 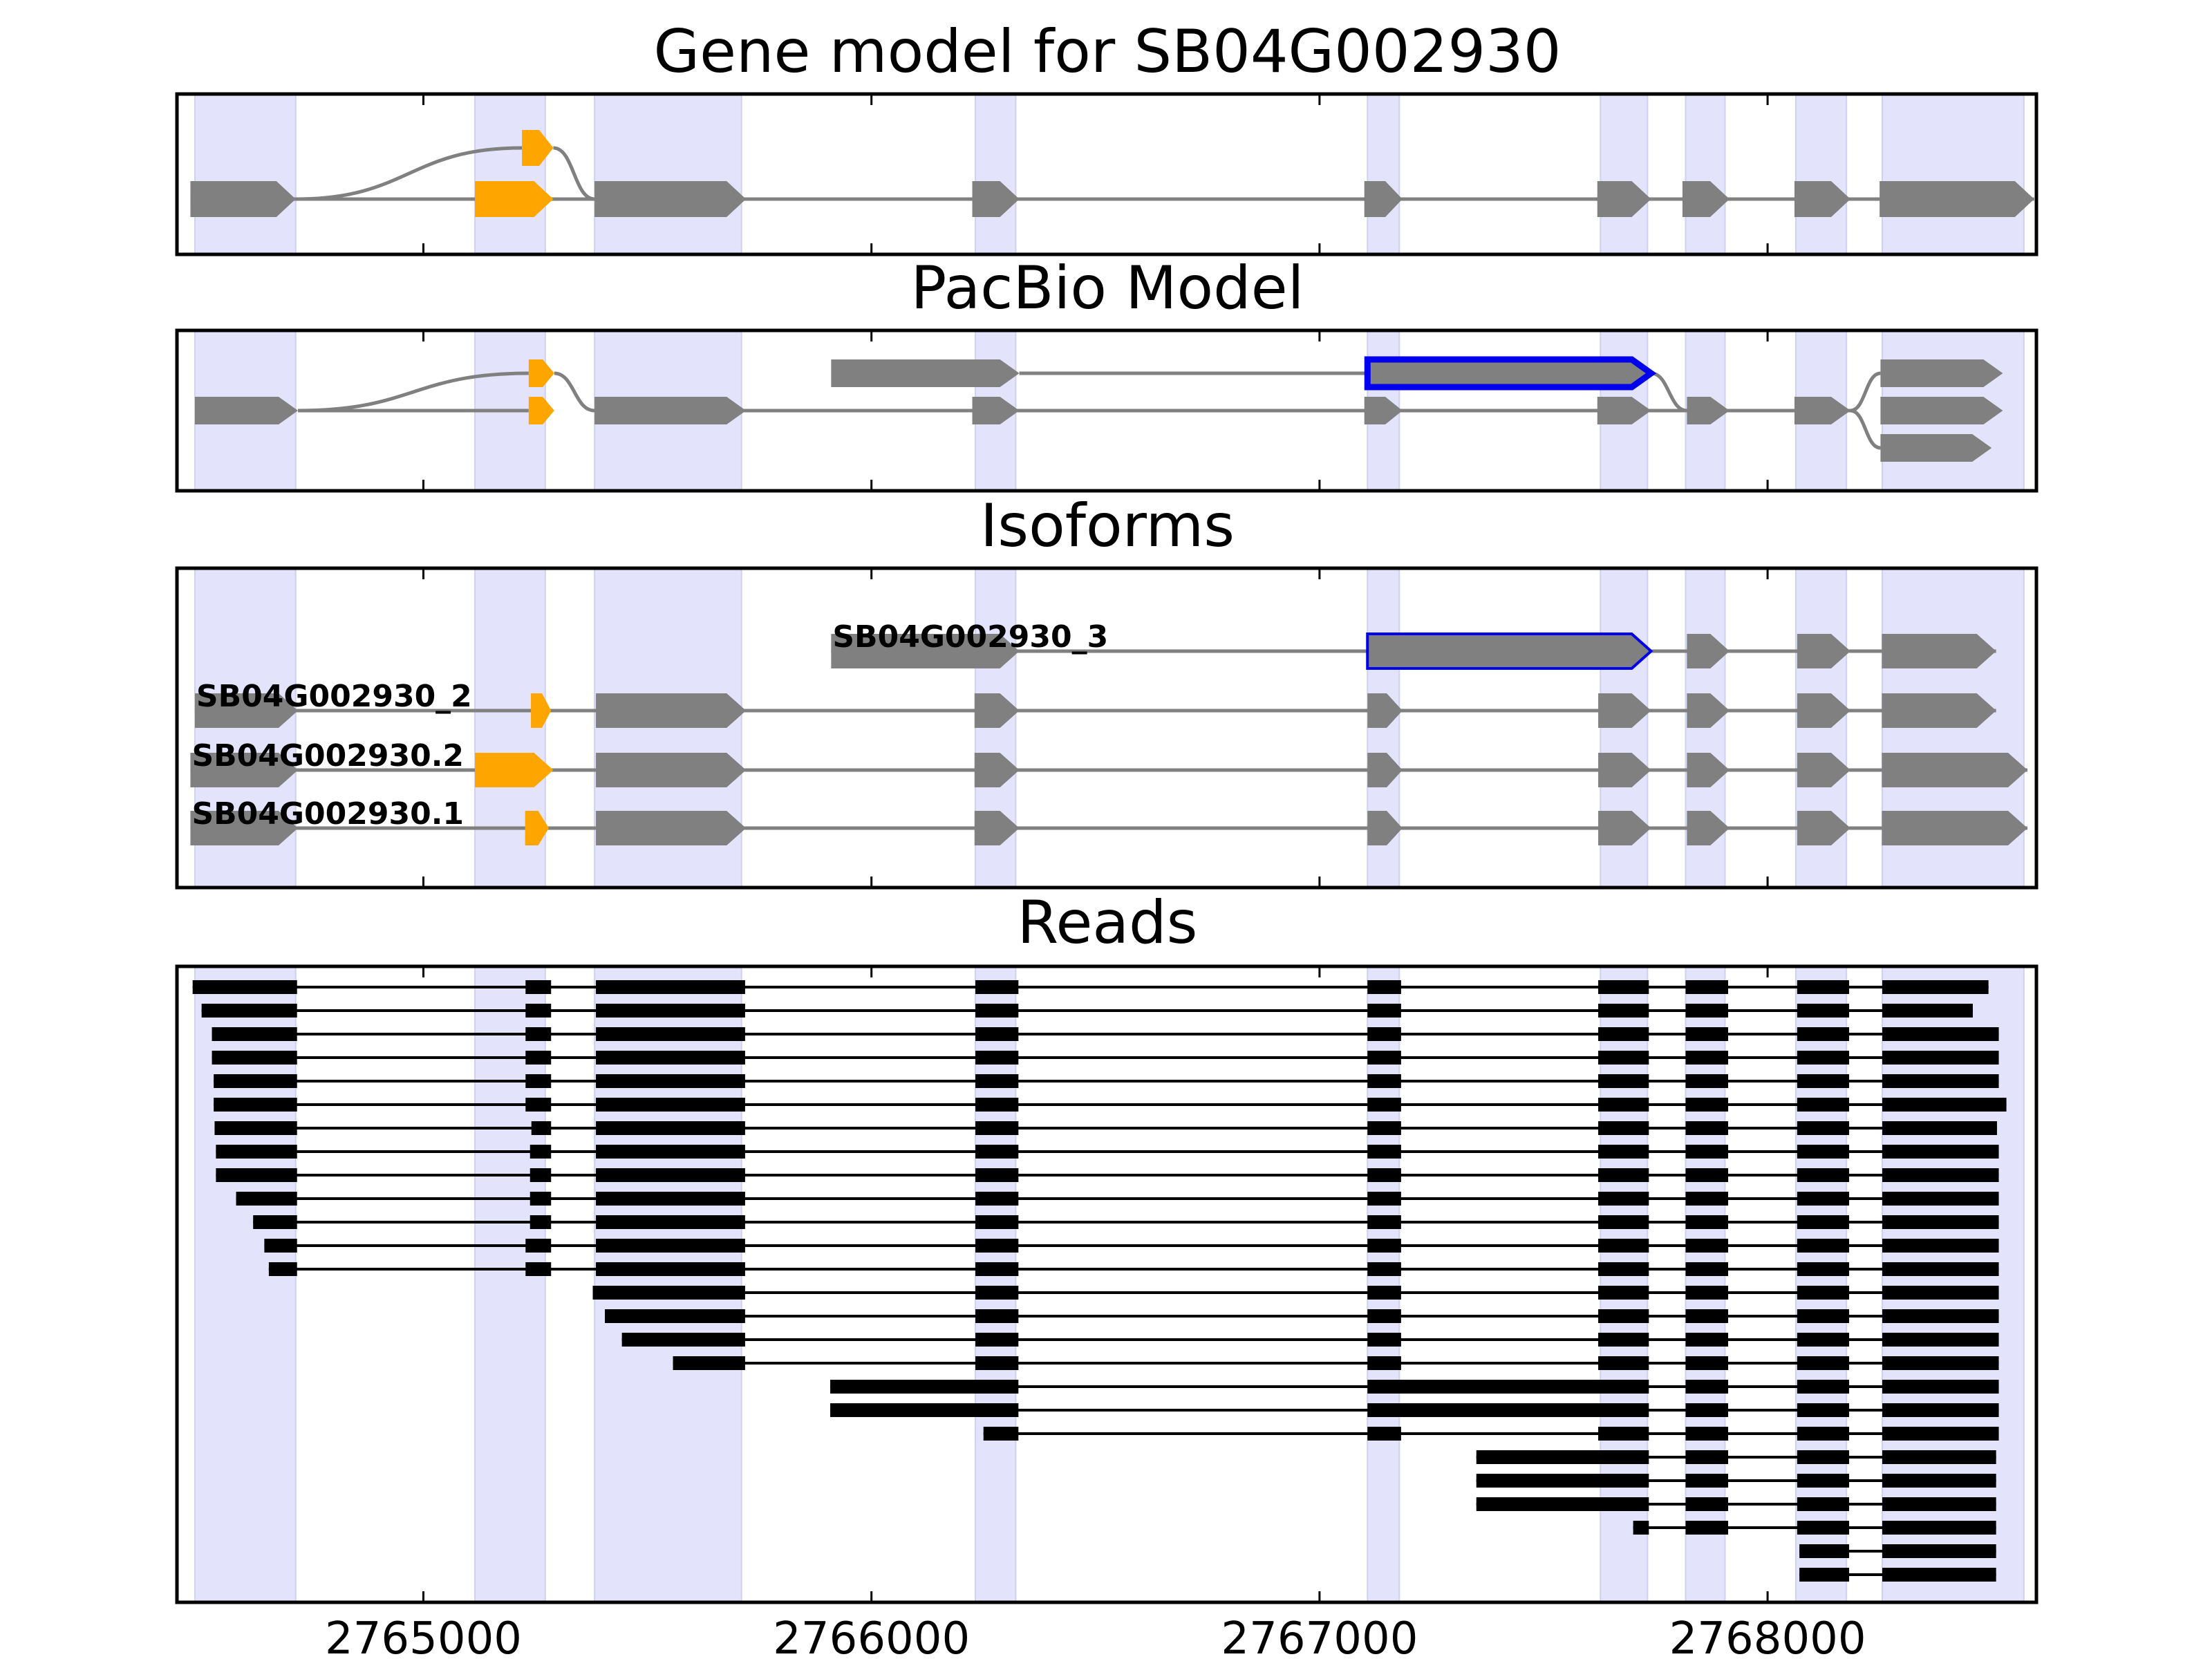 I want to click on isoform-track: SB04G002930.2, so click(x=1109, y=763).